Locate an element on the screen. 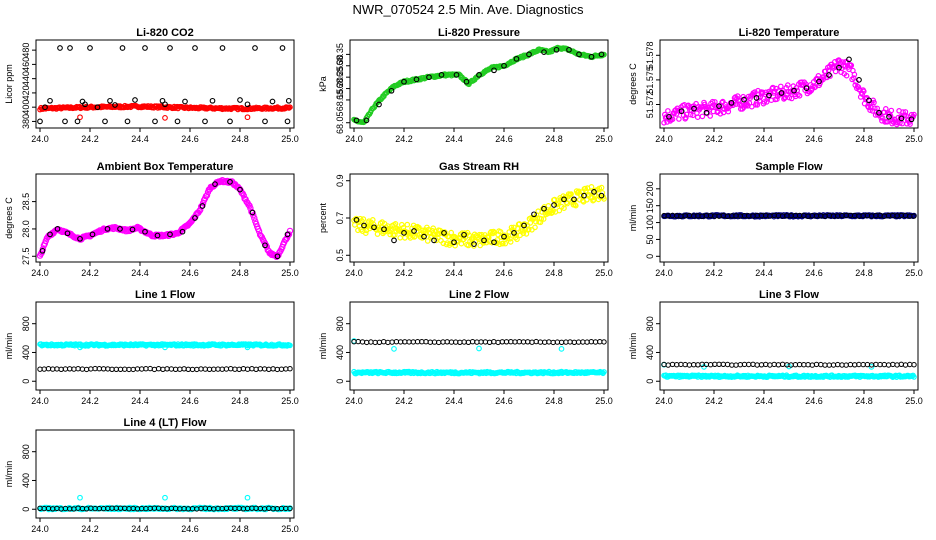 Image resolution: width=936 pixels, height=540 pixels. y-tick-label: 0.5 is located at coordinates (340, 255).